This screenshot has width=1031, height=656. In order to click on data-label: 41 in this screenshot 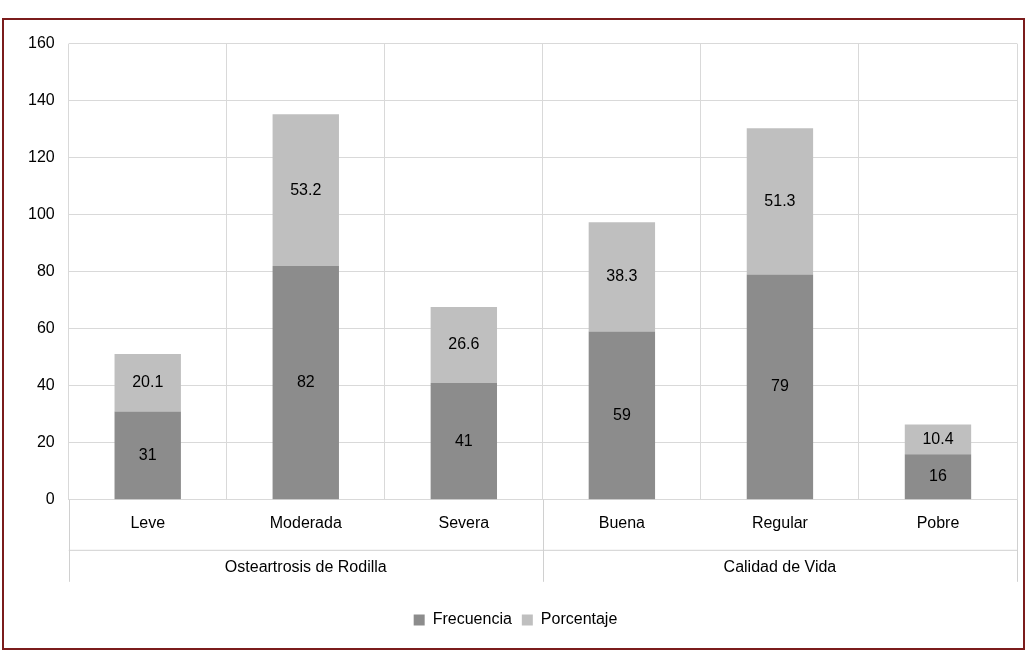, I will do `click(463, 440)`.